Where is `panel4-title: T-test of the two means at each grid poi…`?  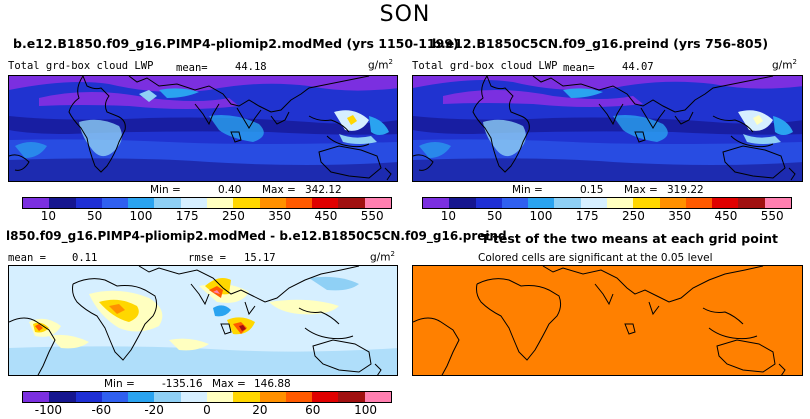 panel4-title: T-test of the two means at each grid poi… is located at coordinates (629, 238).